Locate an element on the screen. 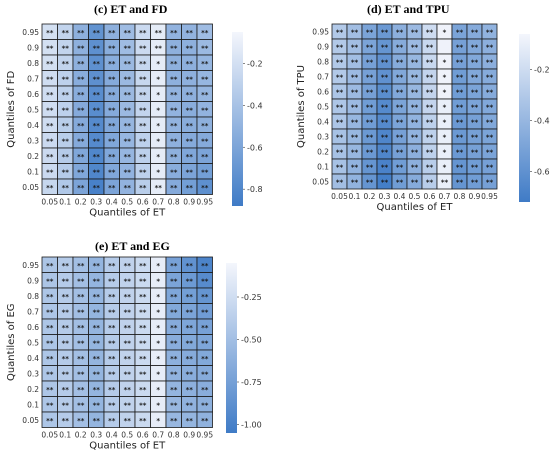 Image resolution: width=550 pixels, height=463 pixels. y-axis-label: Quantiles of EG is located at coordinates (11, 342).